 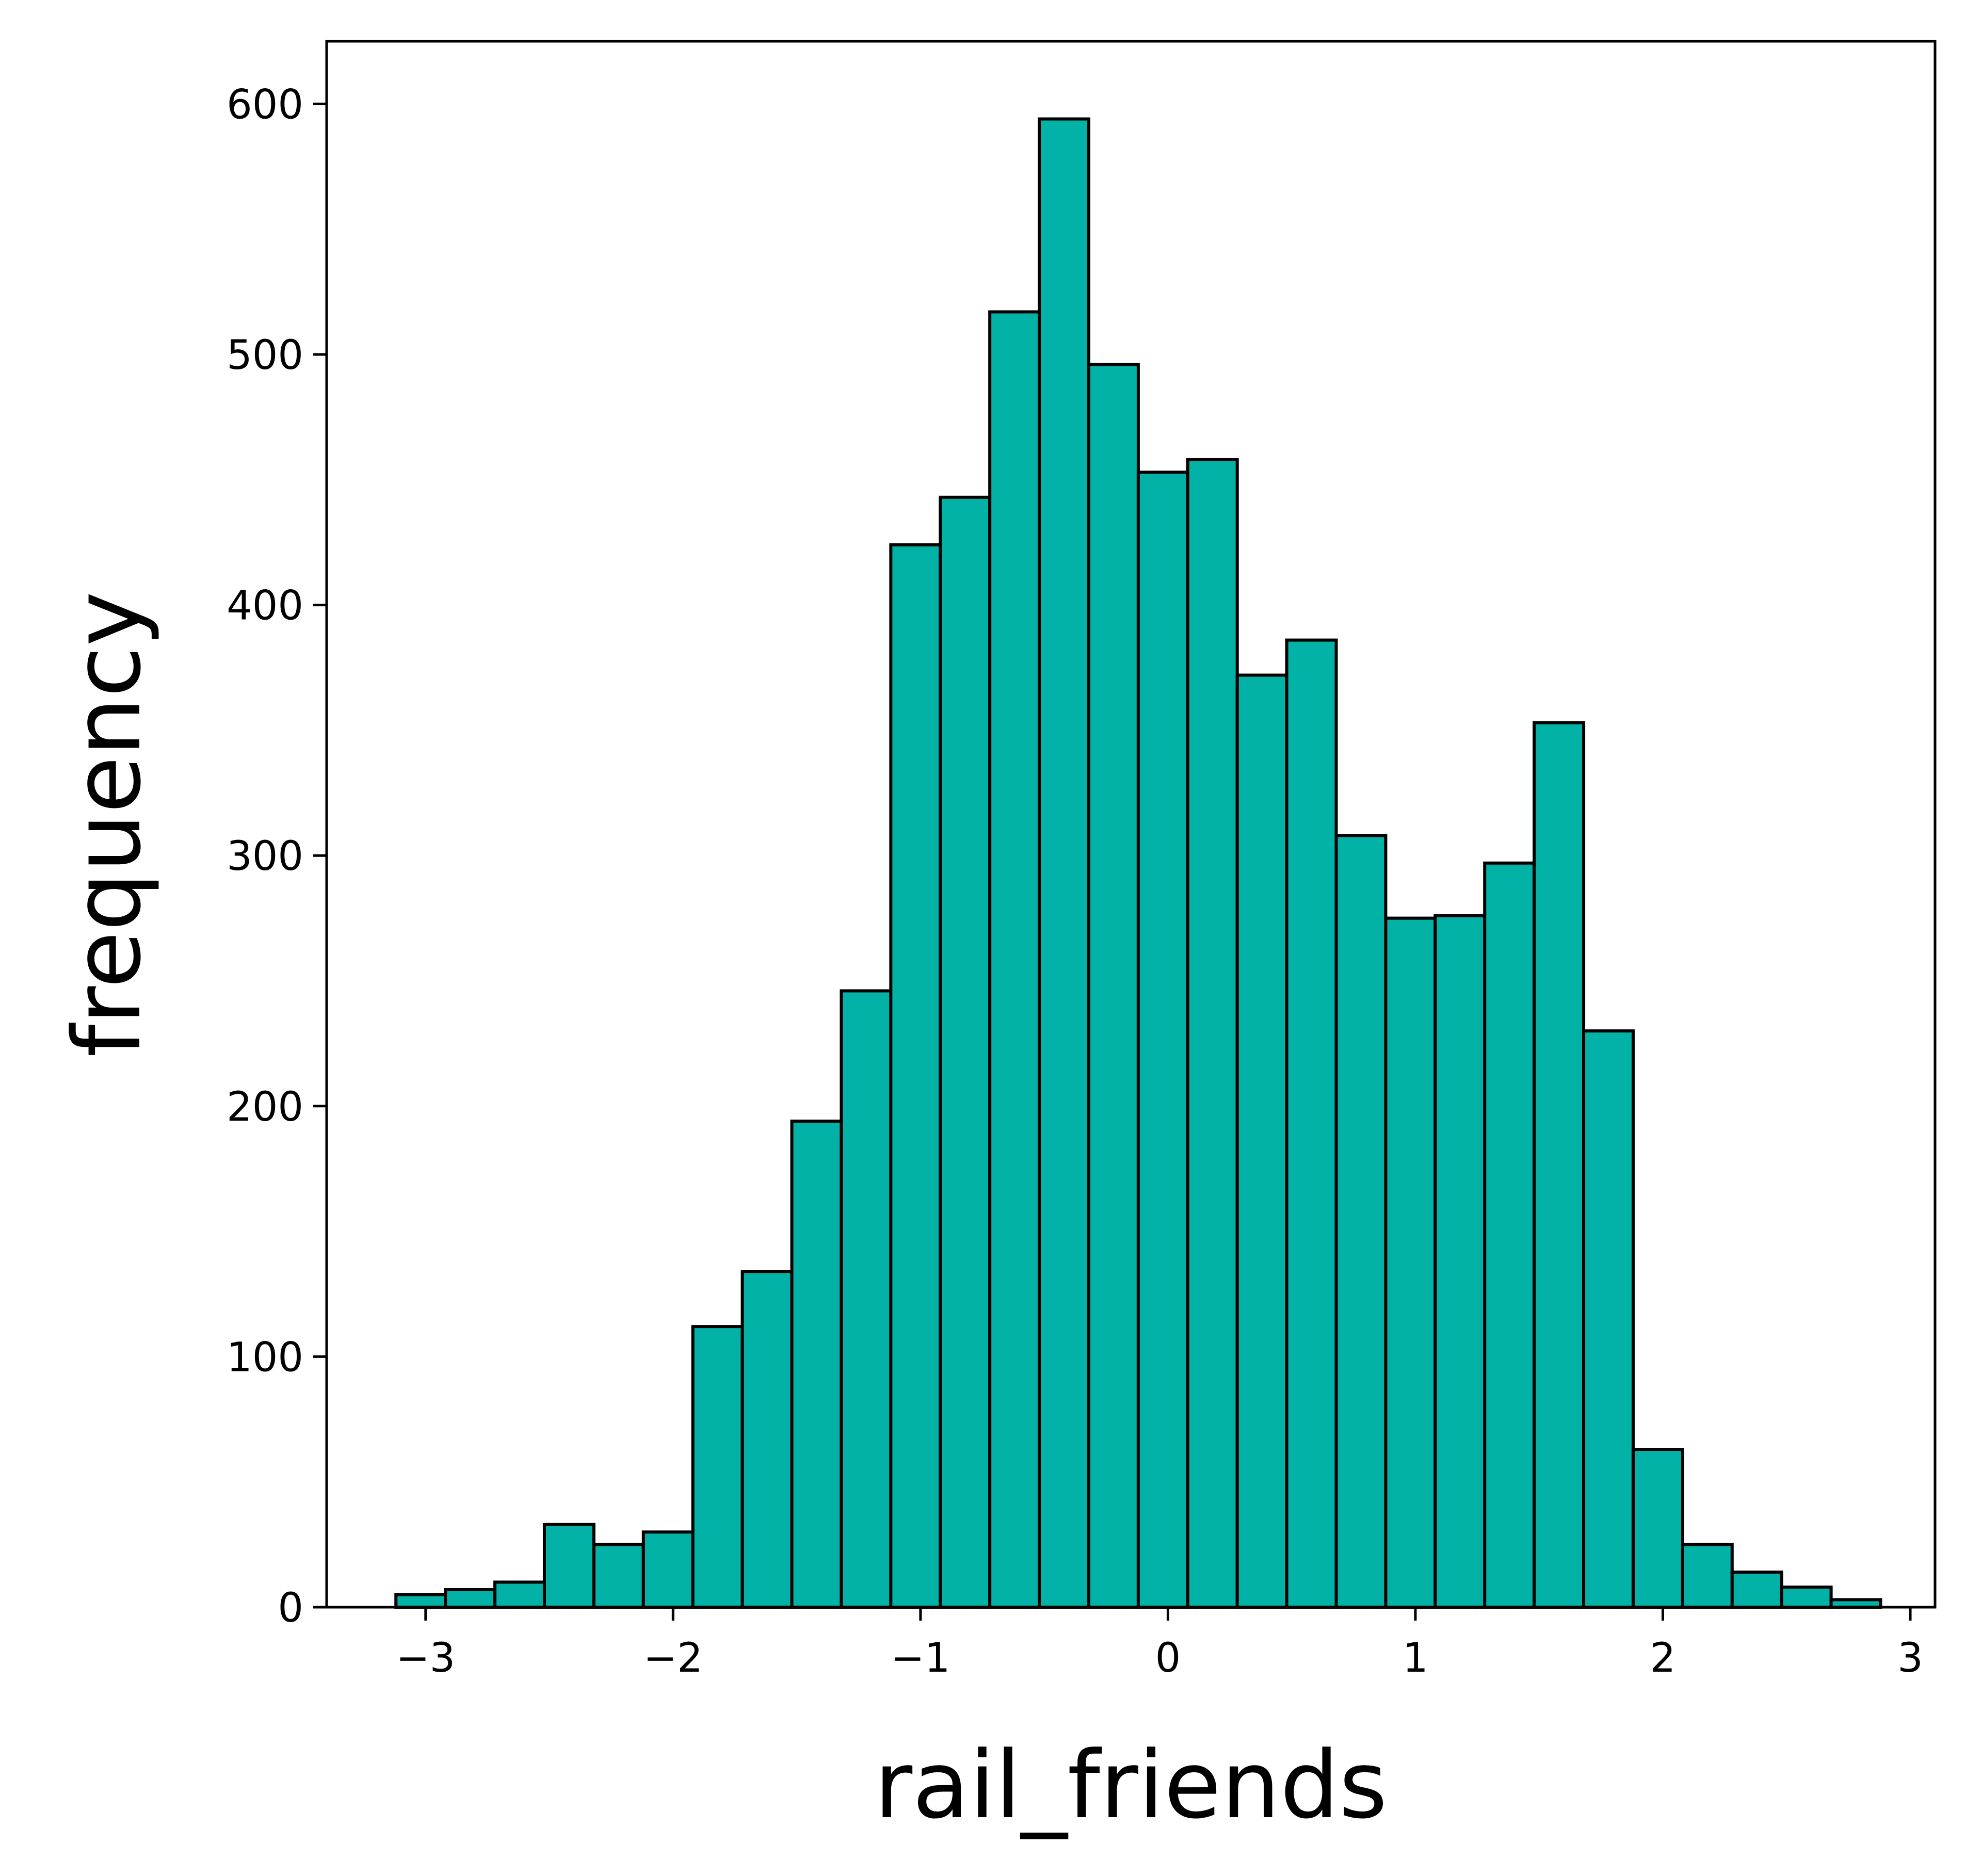 I want to click on x-tick-label: 3, so click(x=1910, y=1658).